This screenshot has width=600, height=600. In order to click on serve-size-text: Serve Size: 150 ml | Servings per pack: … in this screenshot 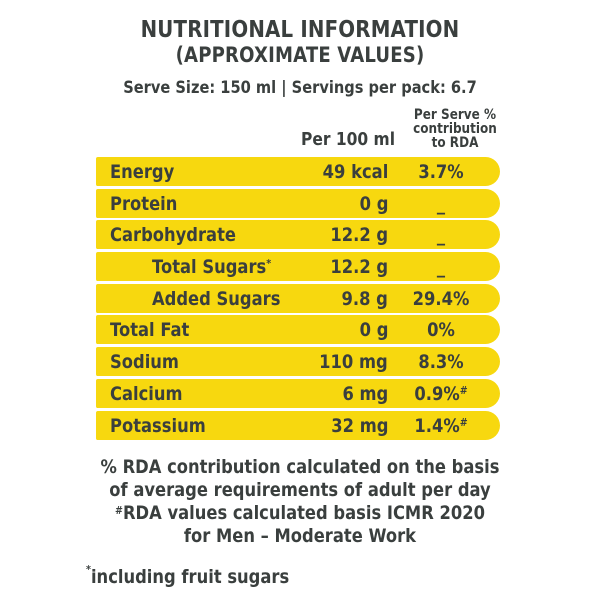, I will do `click(300, 88)`.